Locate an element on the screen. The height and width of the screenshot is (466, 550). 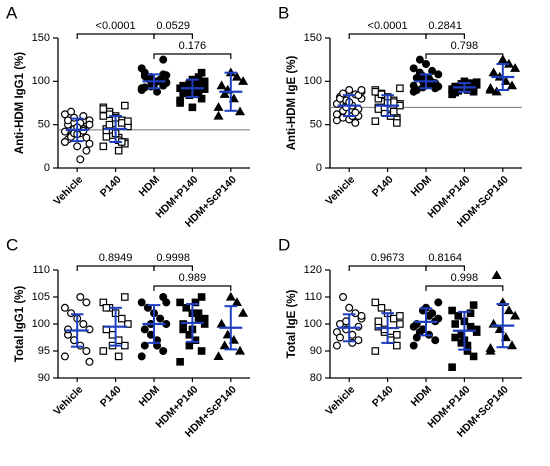
y-tick-label: 95 is located at coordinates (44, 351).